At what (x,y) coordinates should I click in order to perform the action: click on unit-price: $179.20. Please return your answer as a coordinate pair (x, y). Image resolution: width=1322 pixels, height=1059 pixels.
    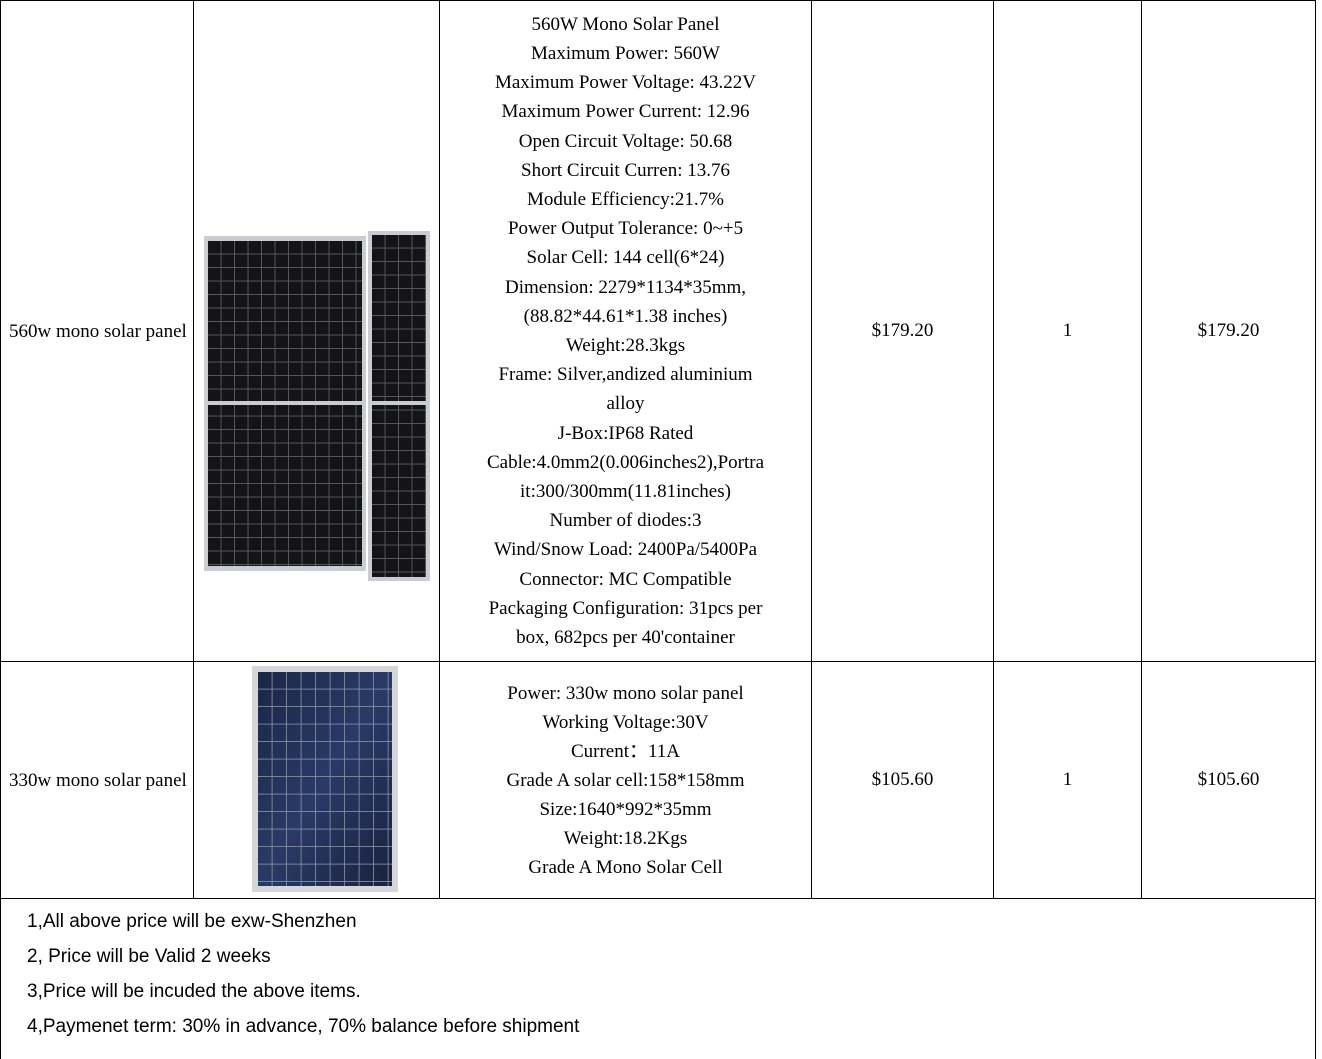
    Looking at the image, I should click on (902, 330).